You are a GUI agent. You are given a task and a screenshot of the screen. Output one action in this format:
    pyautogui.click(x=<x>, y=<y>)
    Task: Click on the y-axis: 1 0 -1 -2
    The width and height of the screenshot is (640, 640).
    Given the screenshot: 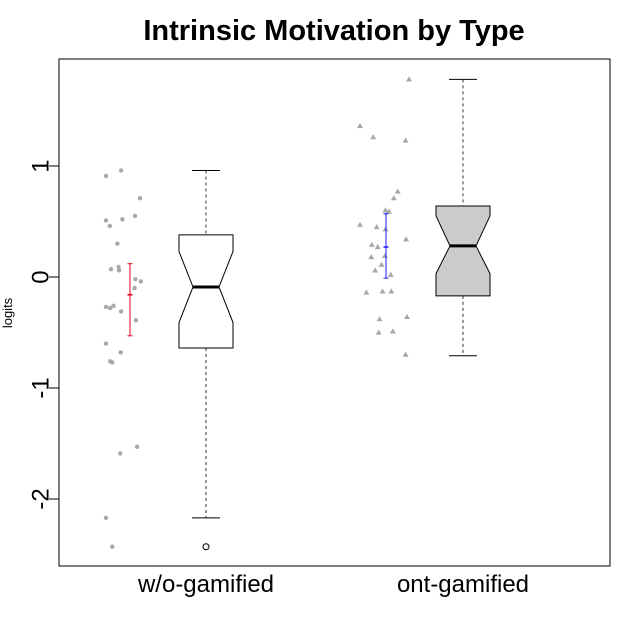 What is the action you would take?
    pyautogui.click(x=43, y=334)
    